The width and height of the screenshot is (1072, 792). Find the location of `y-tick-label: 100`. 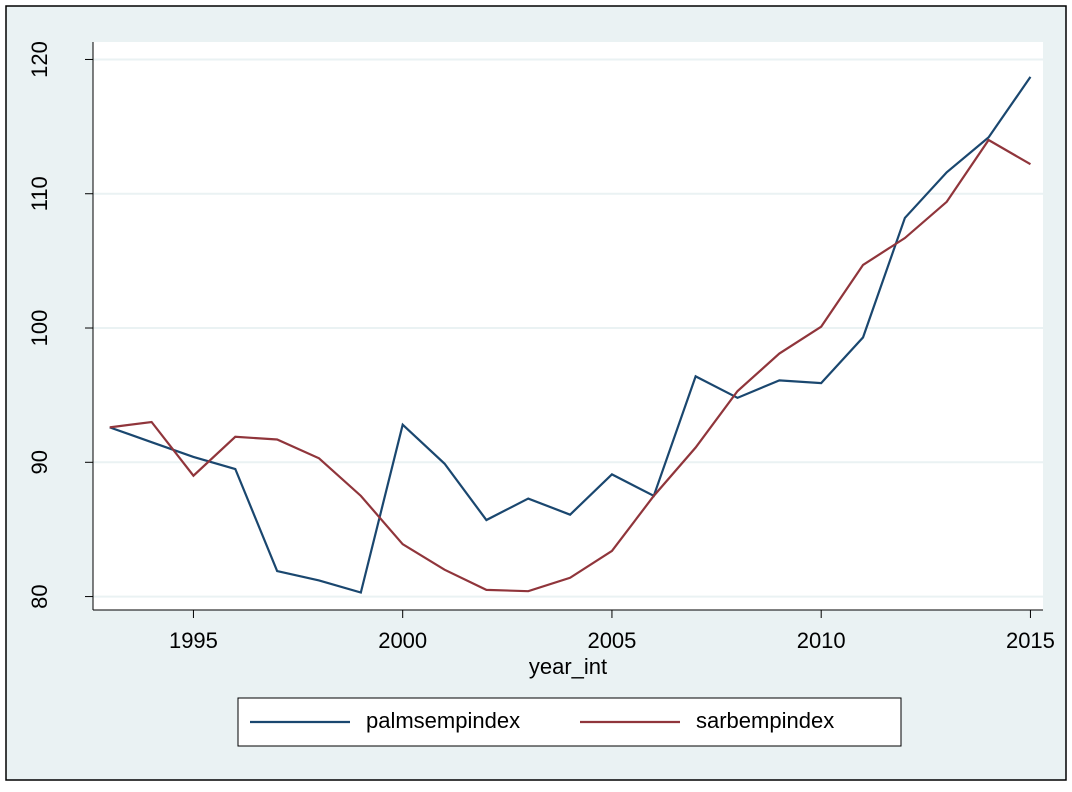

y-tick-label: 100 is located at coordinates (39, 328).